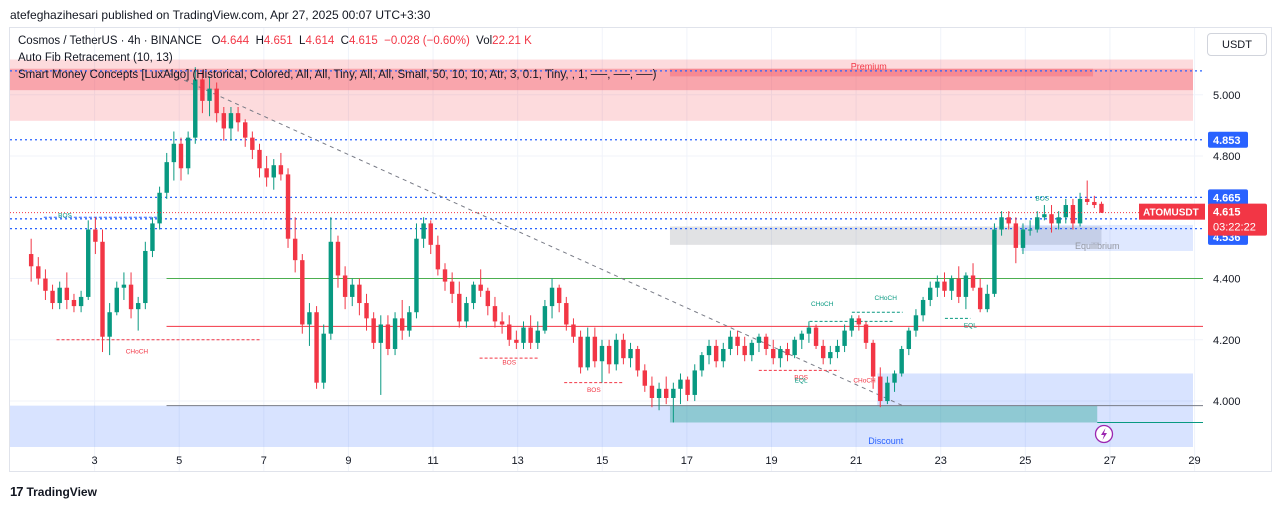 This screenshot has height=509, width=1281. Describe the element at coordinates (110, 41) in the screenshot. I see `symbol-title: Cosmos / TetherUS · 4h · BINANCE` at that location.